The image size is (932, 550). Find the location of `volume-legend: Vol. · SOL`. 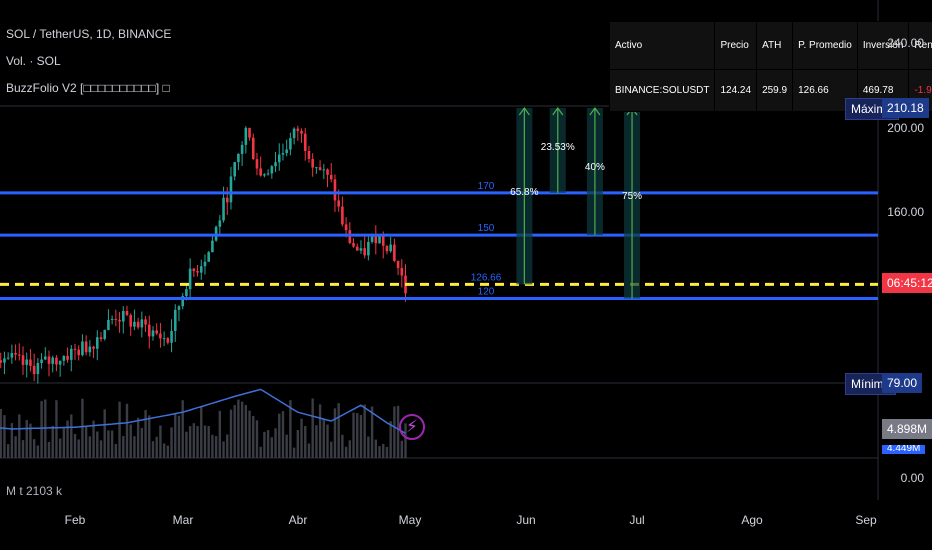

volume-legend: Vol. · SOL is located at coordinates (33, 61).